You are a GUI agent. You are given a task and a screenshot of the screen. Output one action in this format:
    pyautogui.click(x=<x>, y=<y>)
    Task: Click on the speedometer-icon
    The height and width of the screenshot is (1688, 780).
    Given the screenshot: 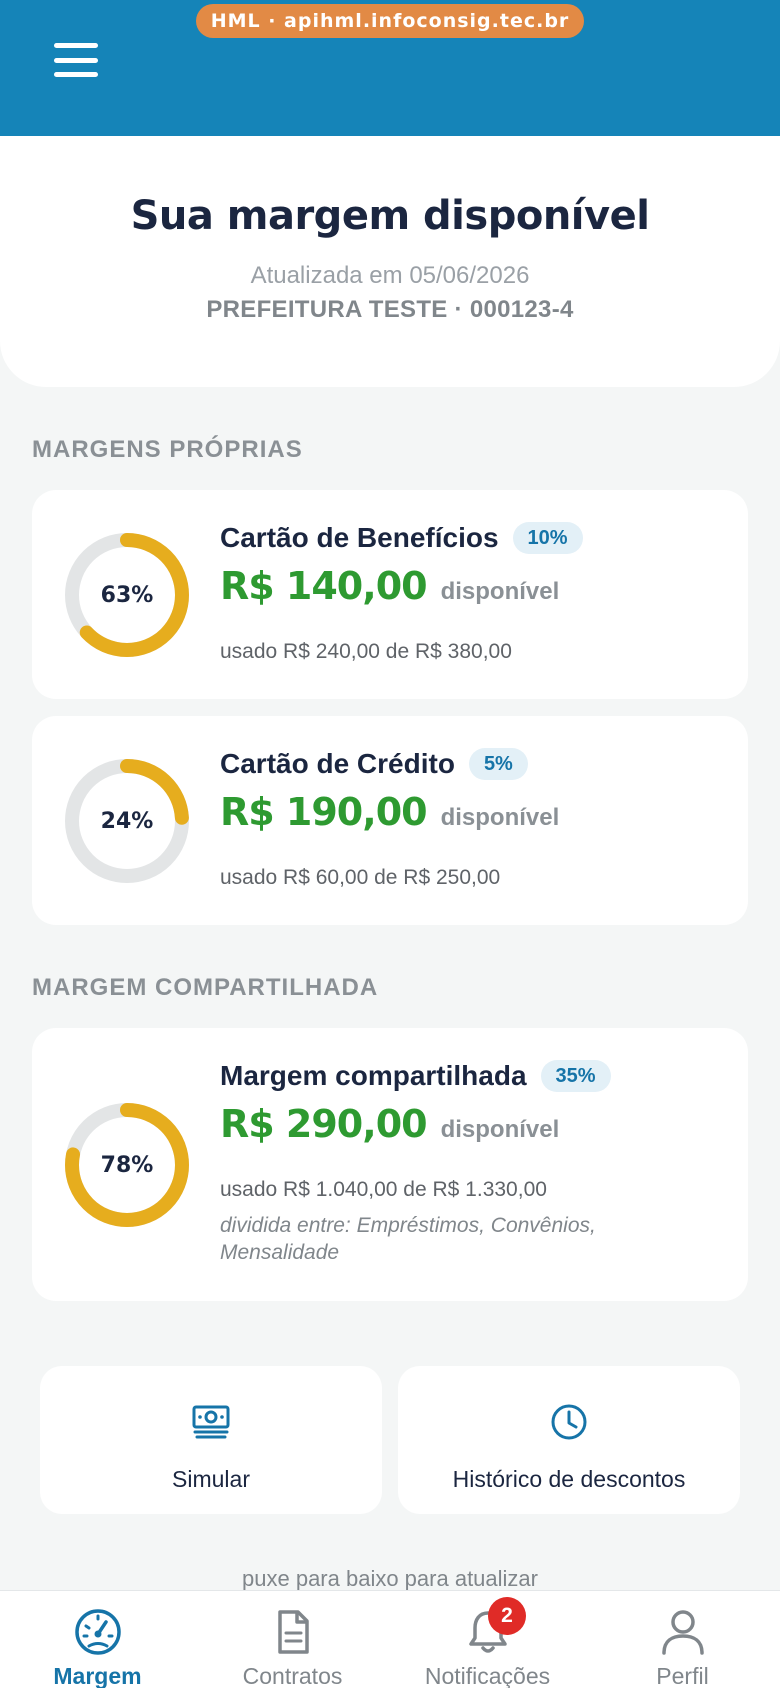 What is the action you would take?
    pyautogui.click(x=97, y=1632)
    